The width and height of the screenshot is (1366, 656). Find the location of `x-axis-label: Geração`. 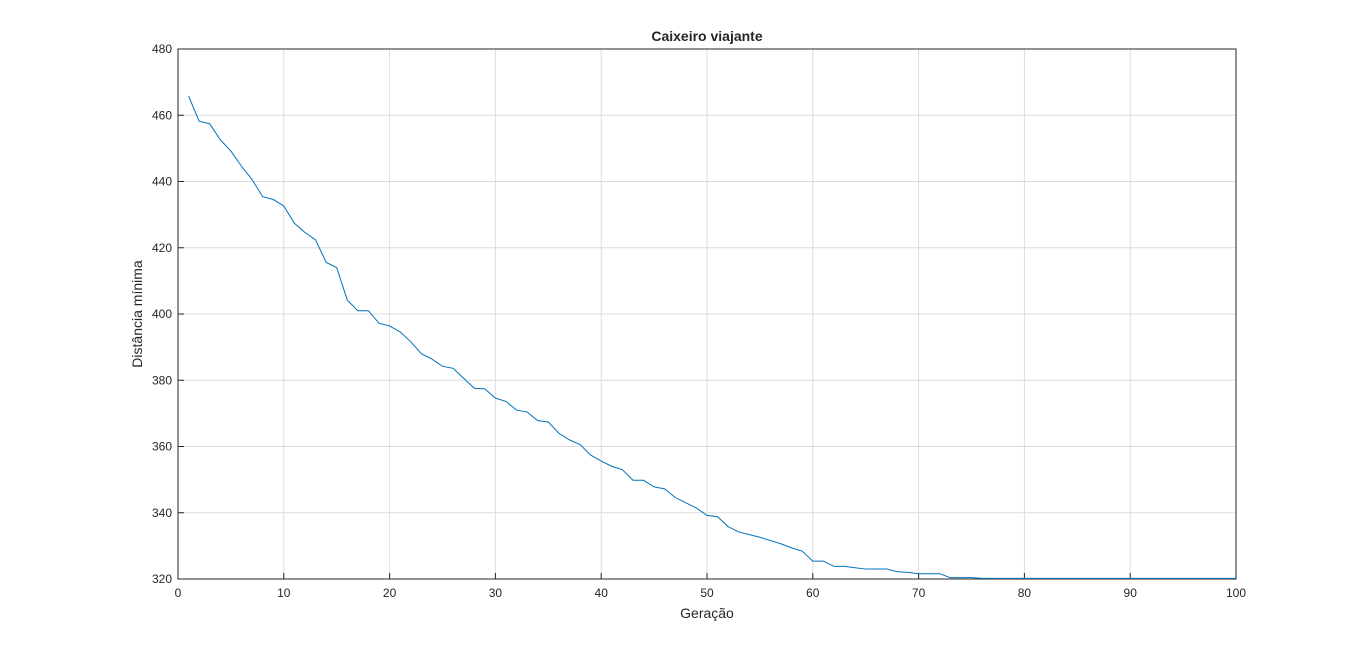

x-axis-label: Geração is located at coordinates (707, 613).